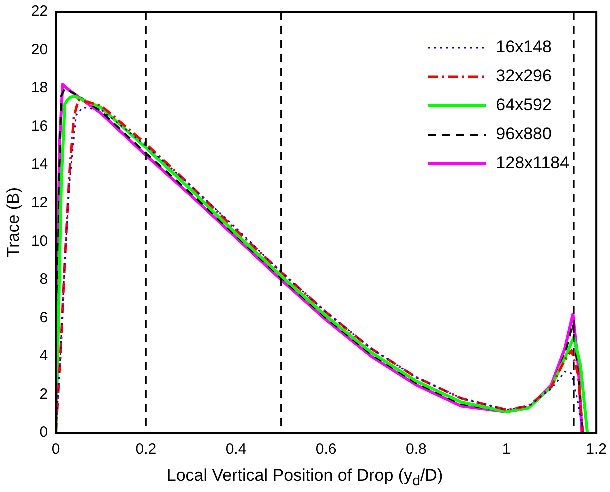 The height and width of the screenshot is (492, 610). What do you see at coordinates (597, 449) in the screenshot?
I see `x-tick-label: 1.2` at bounding box center [597, 449].